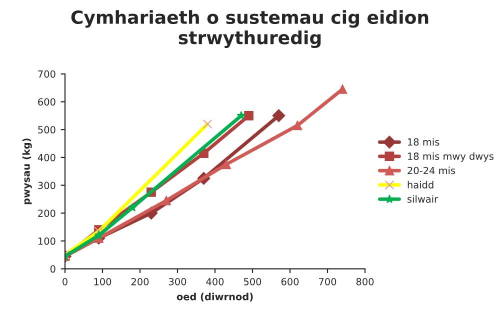 The height and width of the screenshot is (336, 500). Describe the element at coordinates (249, 29) in the screenshot. I see `chart-title: Cymhariaeth o sustemau cig eidion strwythuredig` at that location.